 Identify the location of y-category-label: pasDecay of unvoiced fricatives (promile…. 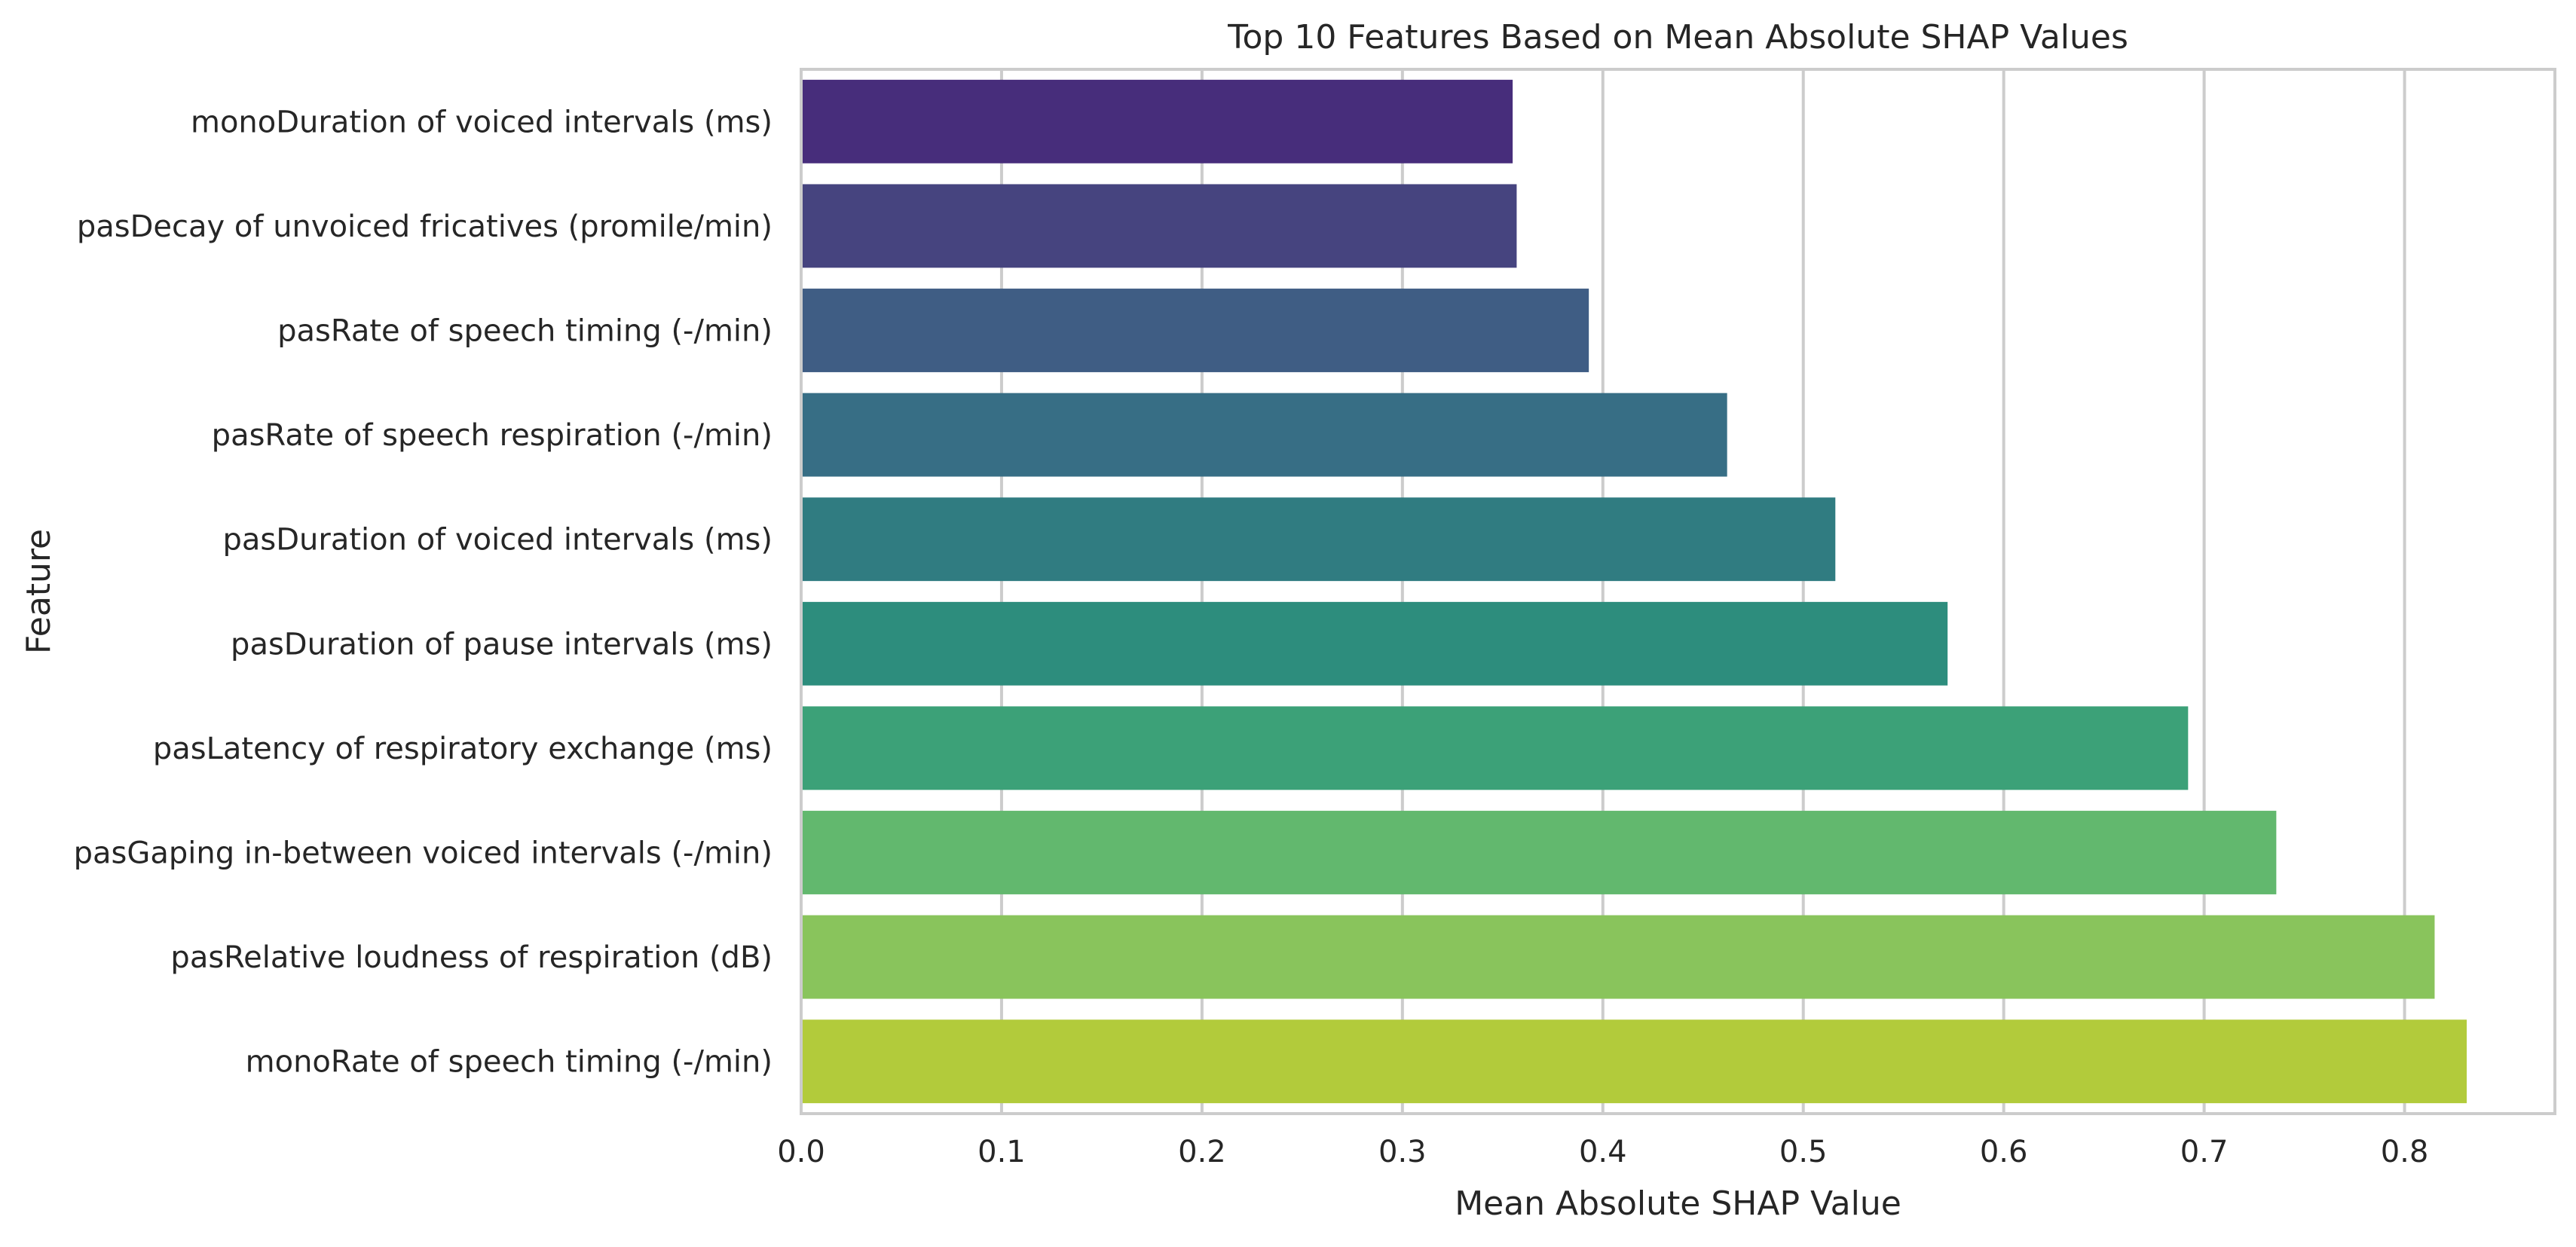
(424, 227).